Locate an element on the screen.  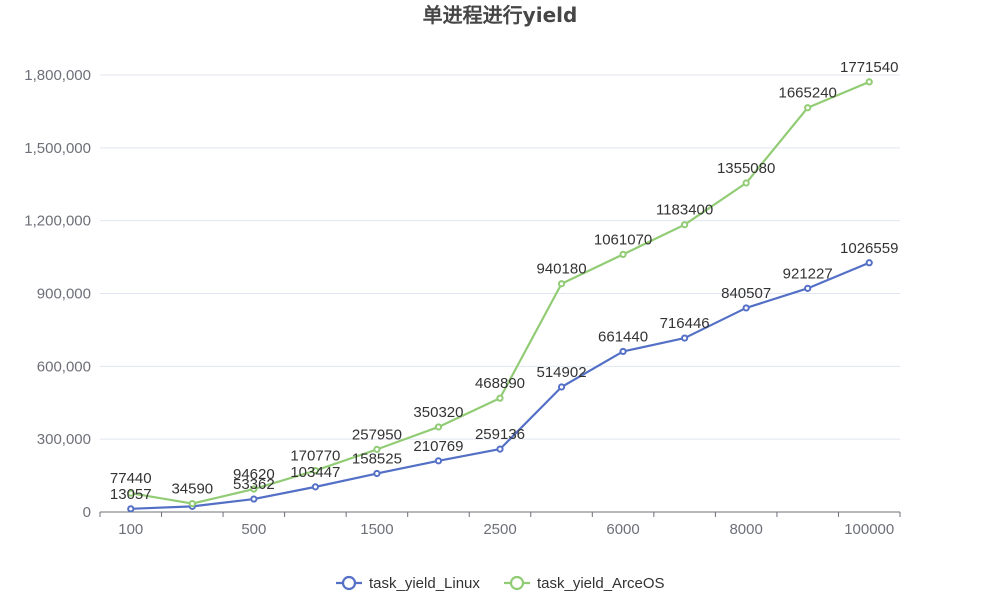
legend-item-0: task_yield_Linux is located at coordinates (408, 583).